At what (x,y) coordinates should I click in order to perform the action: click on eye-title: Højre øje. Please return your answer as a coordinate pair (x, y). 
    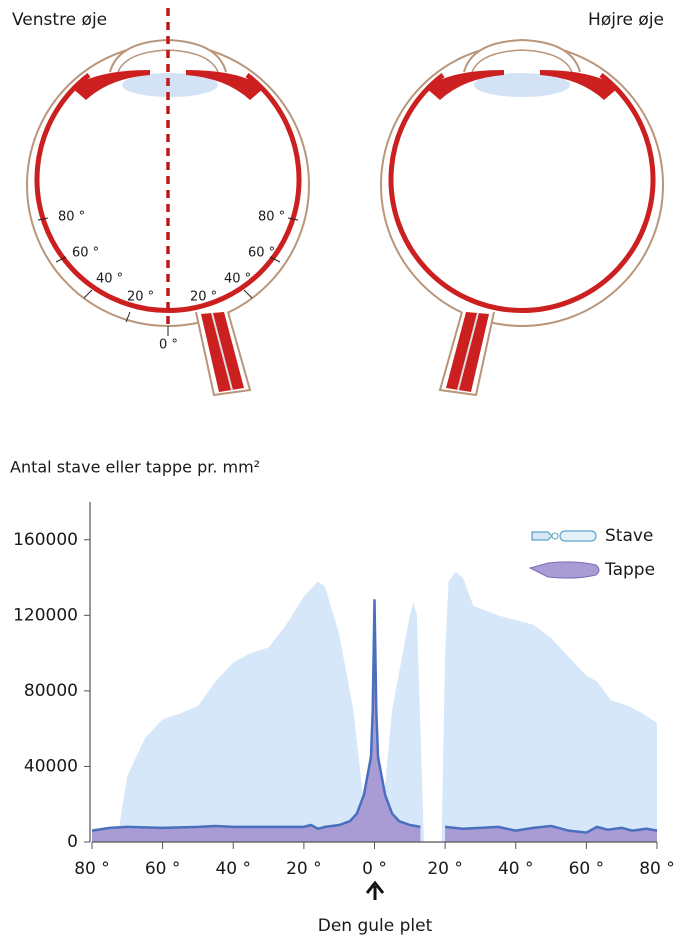
    Looking at the image, I should click on (626, 20).